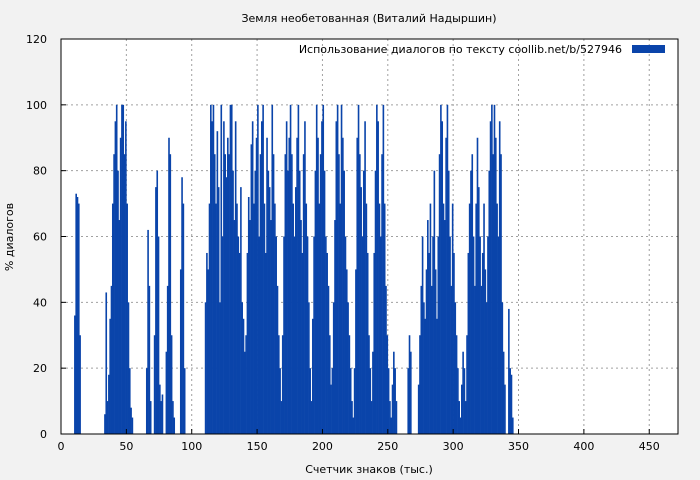  Describe the element at coordinates (649, 446) in the screenshot. I see `x-tick-label: 450` at that location.